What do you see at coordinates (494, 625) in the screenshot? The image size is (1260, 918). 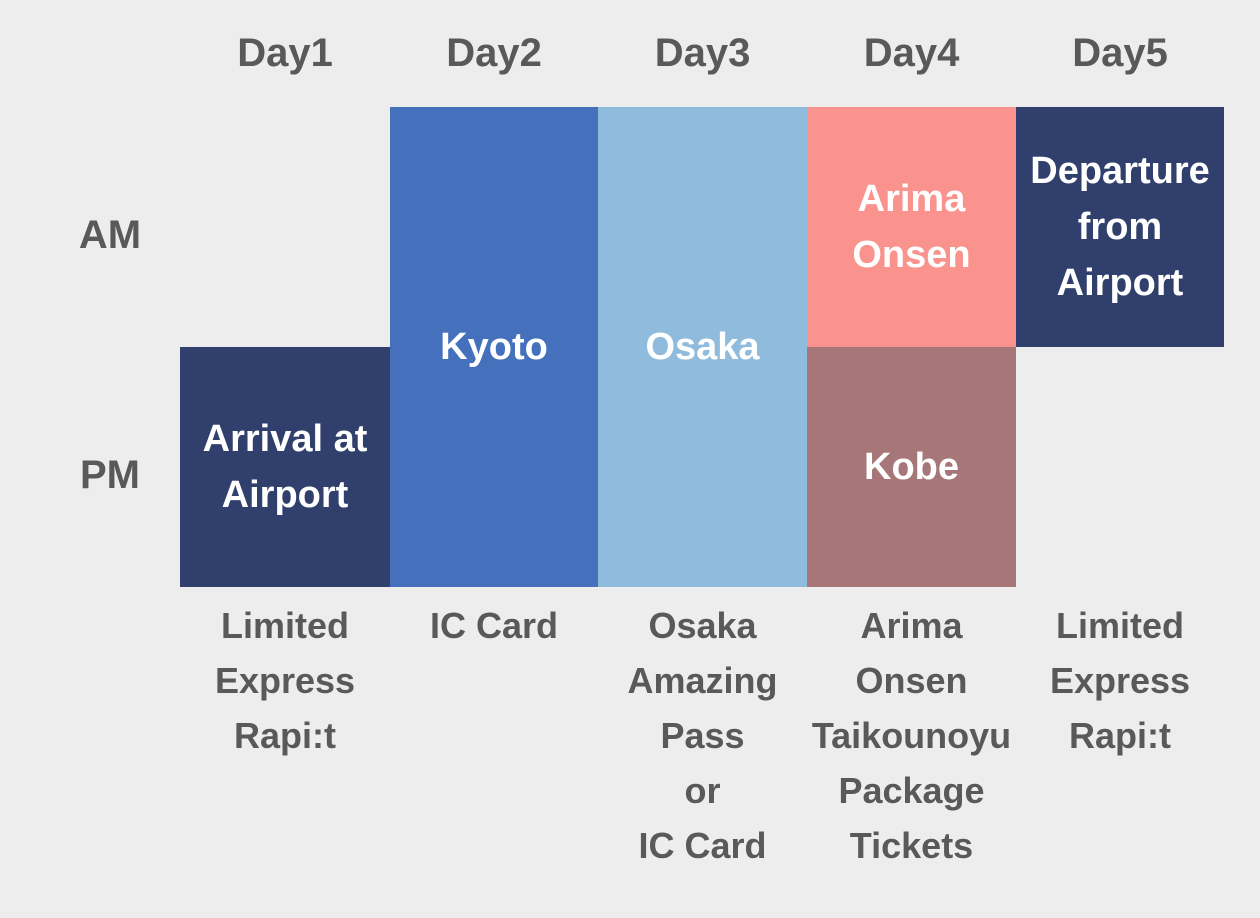 I see `footer-day2-transport: IC Card` at bounding box center [494, 625].